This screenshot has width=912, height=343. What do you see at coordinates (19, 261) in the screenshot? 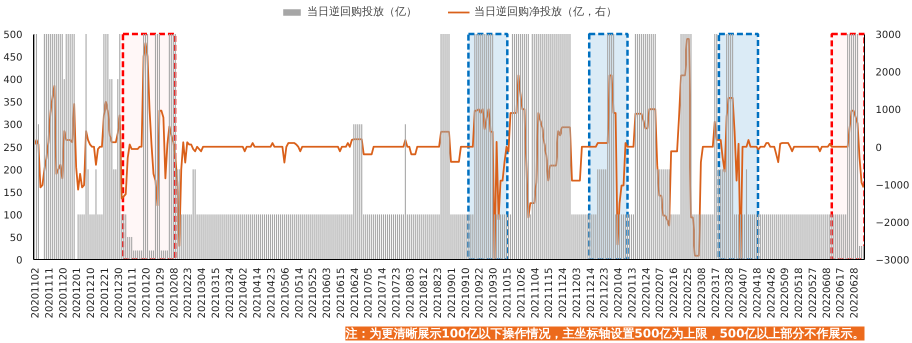
I see `y-tick-label: 0` at bounding box center [19, 261].